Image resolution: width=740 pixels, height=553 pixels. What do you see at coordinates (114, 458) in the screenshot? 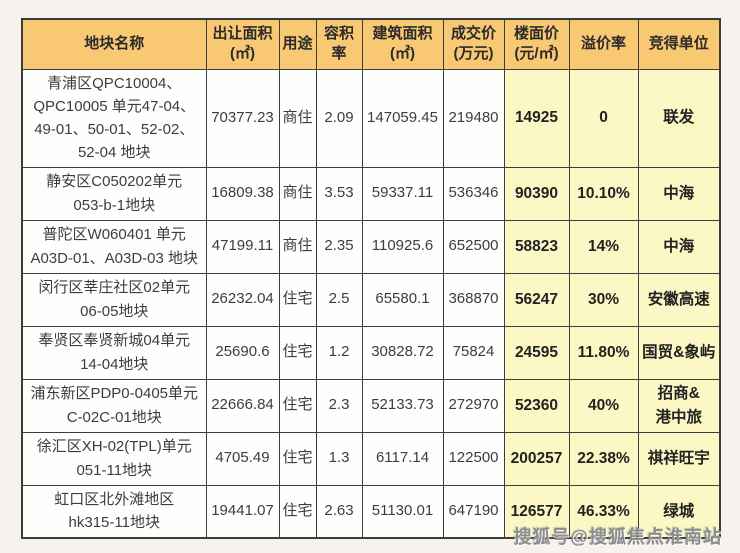
I see `cell-name: 徐汇区XH-02(TPL)单元 051-11地块` at bounding box center [114, 458].